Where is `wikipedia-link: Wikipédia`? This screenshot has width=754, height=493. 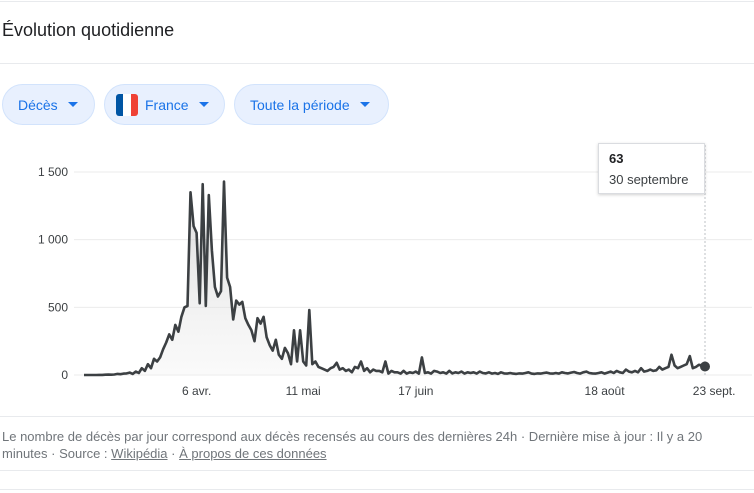 wikipedia-link: Wikipédia is located at coordinates (139, 453).